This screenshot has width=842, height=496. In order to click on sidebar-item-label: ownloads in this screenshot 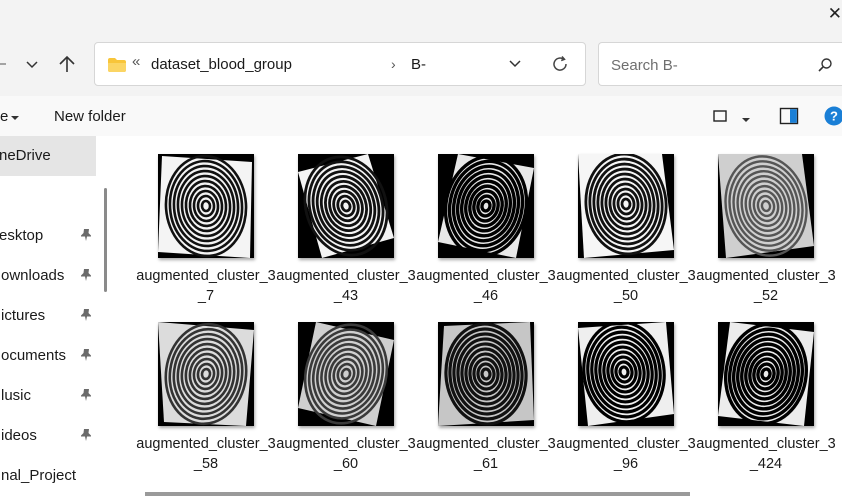, I will do `click(33, 275)`.